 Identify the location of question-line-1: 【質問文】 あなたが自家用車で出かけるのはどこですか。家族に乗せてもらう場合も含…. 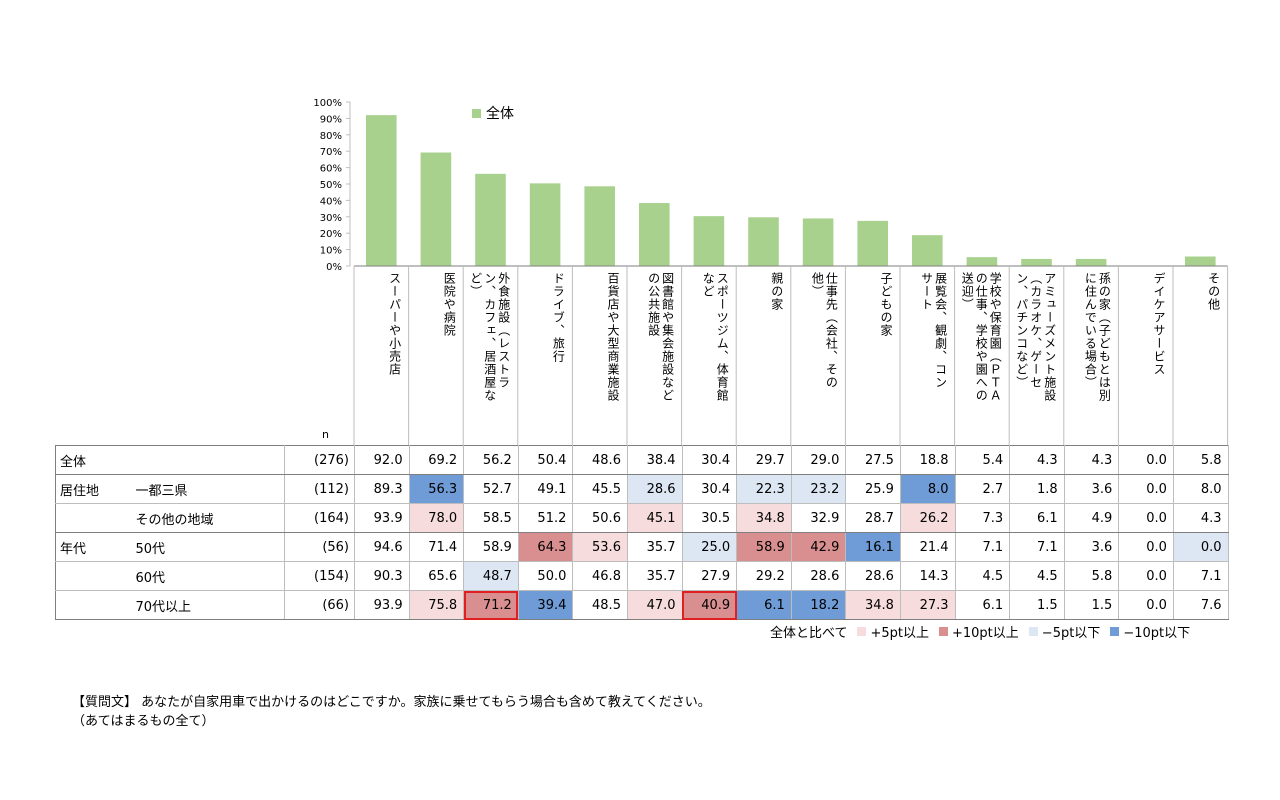
(391, 702).